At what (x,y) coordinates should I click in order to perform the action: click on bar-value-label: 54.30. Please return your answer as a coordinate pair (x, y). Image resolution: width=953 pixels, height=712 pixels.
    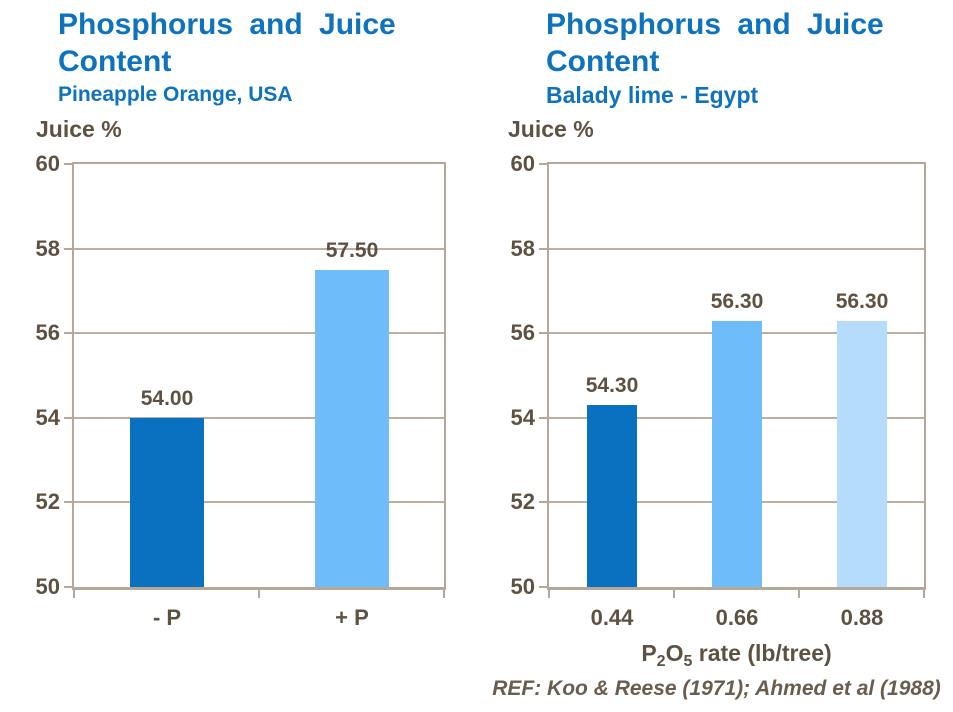
    Looking at the image, I should click on (612, 385).